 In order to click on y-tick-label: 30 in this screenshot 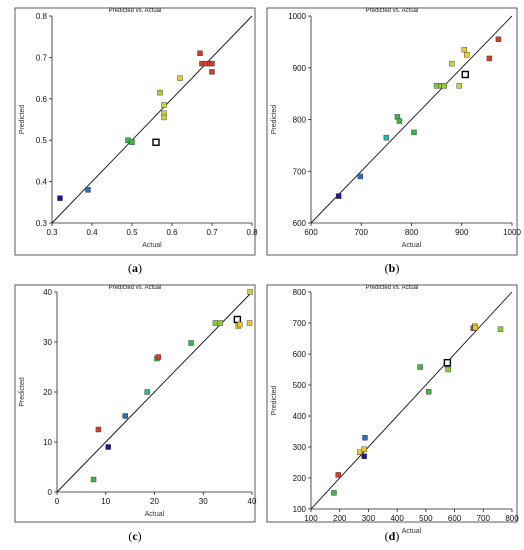, I will do `click(47, 342)`.